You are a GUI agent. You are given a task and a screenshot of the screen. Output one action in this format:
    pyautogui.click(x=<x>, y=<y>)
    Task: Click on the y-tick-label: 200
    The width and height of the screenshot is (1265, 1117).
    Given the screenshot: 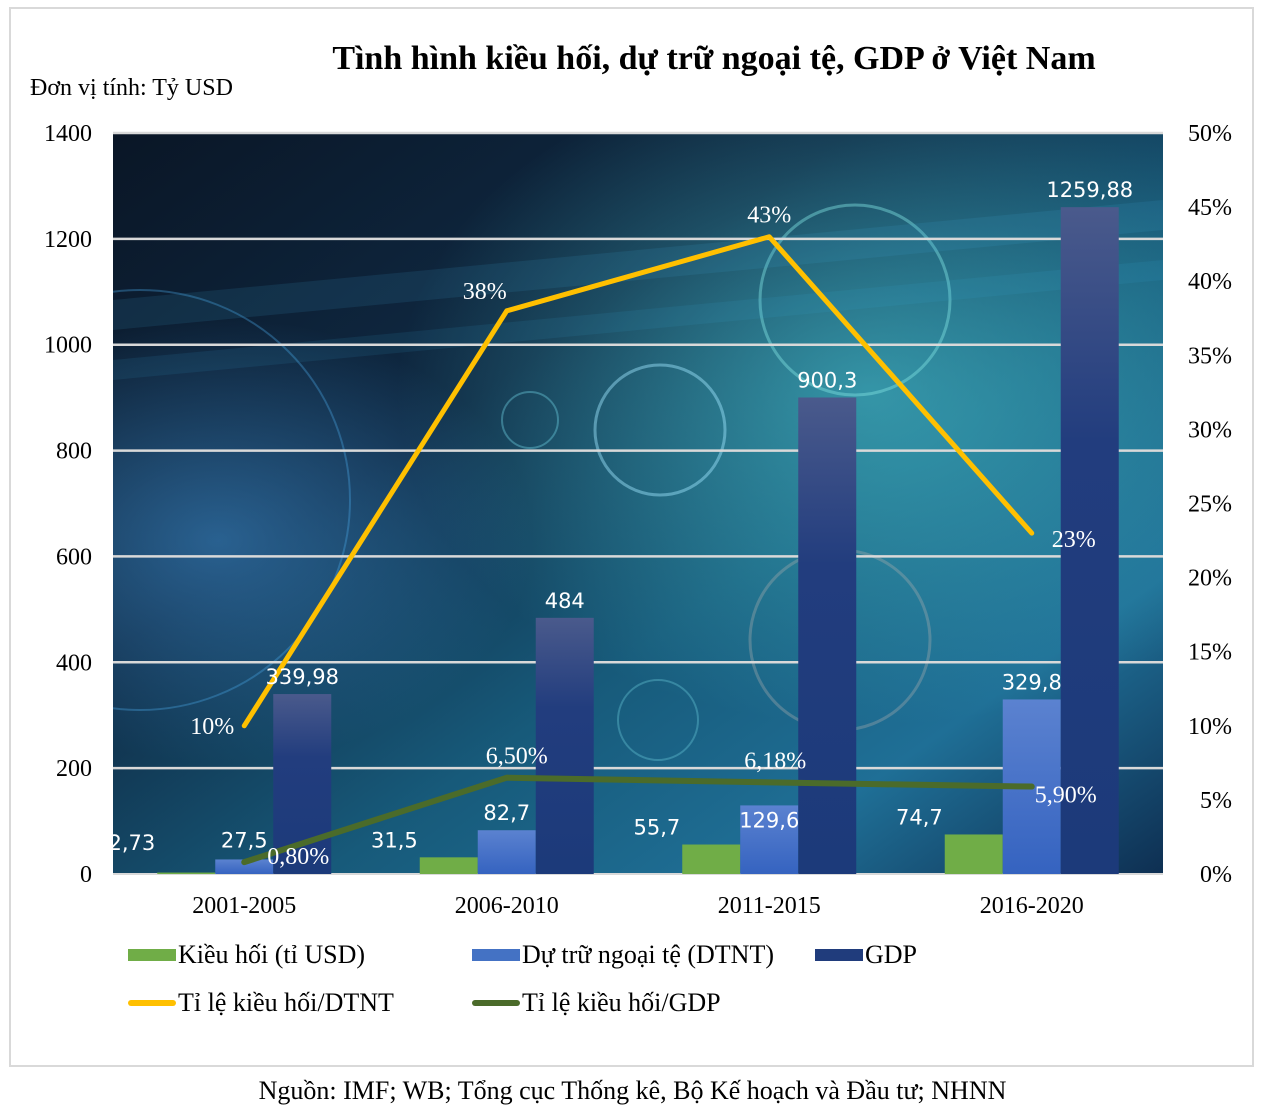 What is the action you would take?
    pyautogui.click(x=74, y=769)
    